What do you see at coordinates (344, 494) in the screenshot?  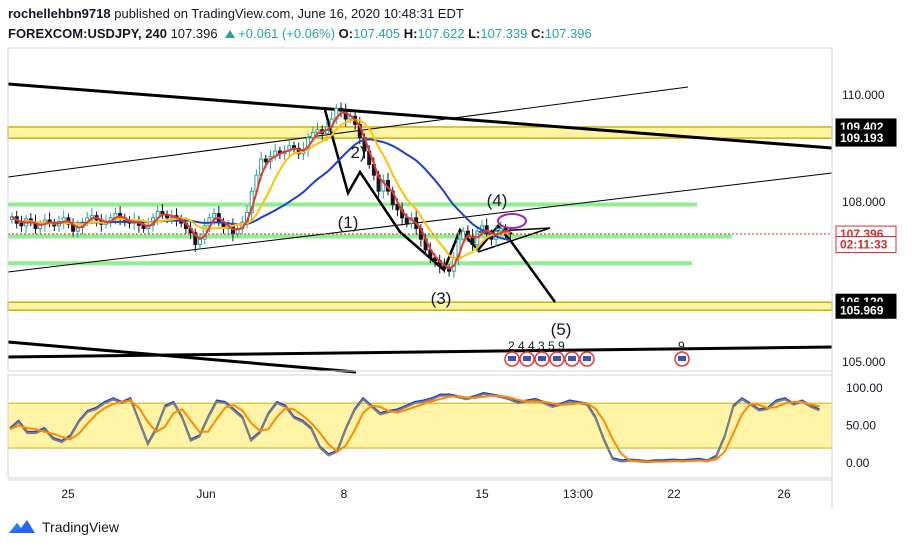 I see `time-tick-label: 8` at bounding box center [344, 494].